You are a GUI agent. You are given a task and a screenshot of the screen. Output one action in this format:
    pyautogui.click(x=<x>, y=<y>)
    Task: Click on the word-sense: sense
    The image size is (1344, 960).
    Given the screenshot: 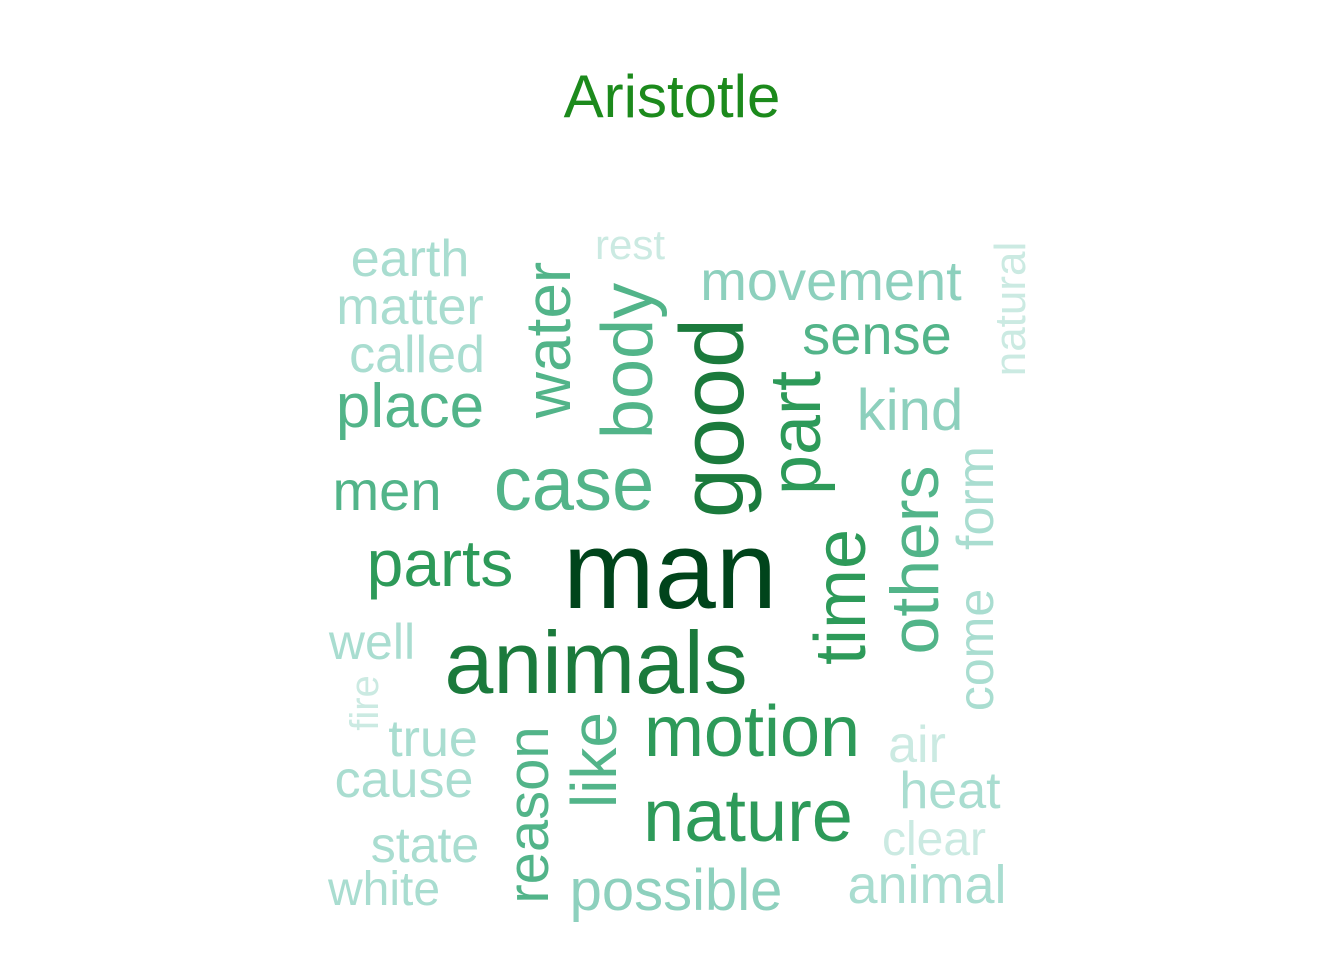 What is the action you would take?
    pyautogui.click(x=876, y=334)
    